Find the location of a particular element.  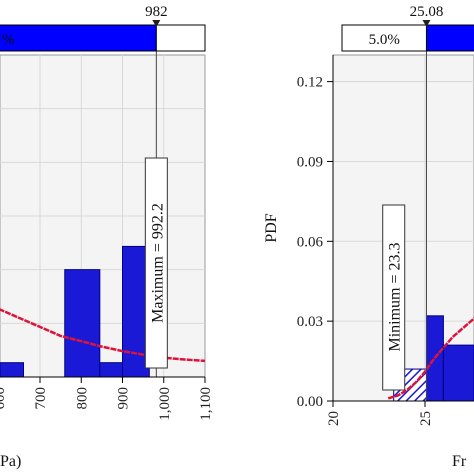

left-percentile-remainder is located at coordinates (180, 38).